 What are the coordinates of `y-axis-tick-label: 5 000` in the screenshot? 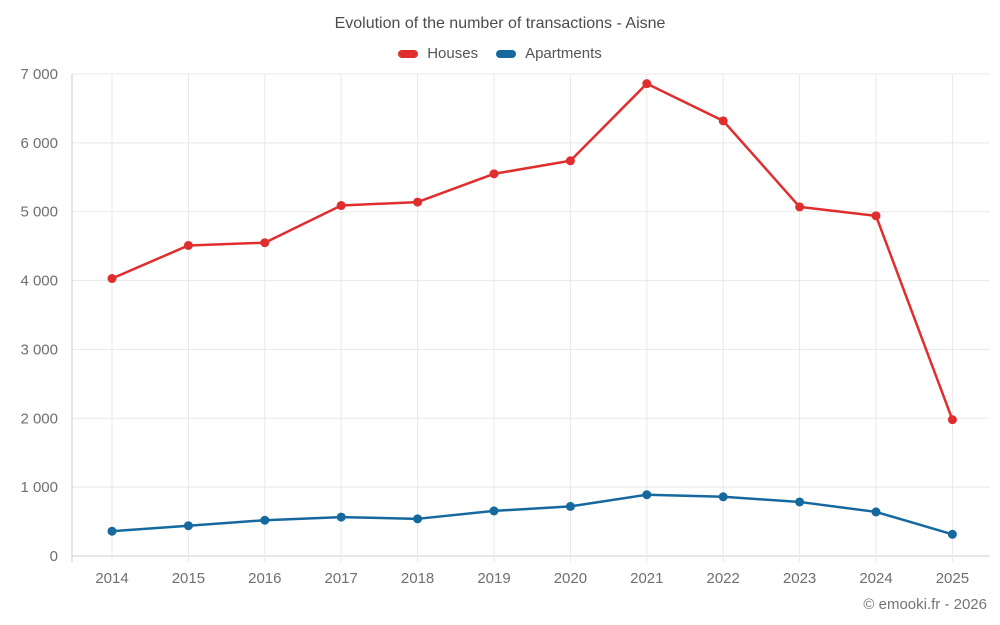 It's located at (39, 212).